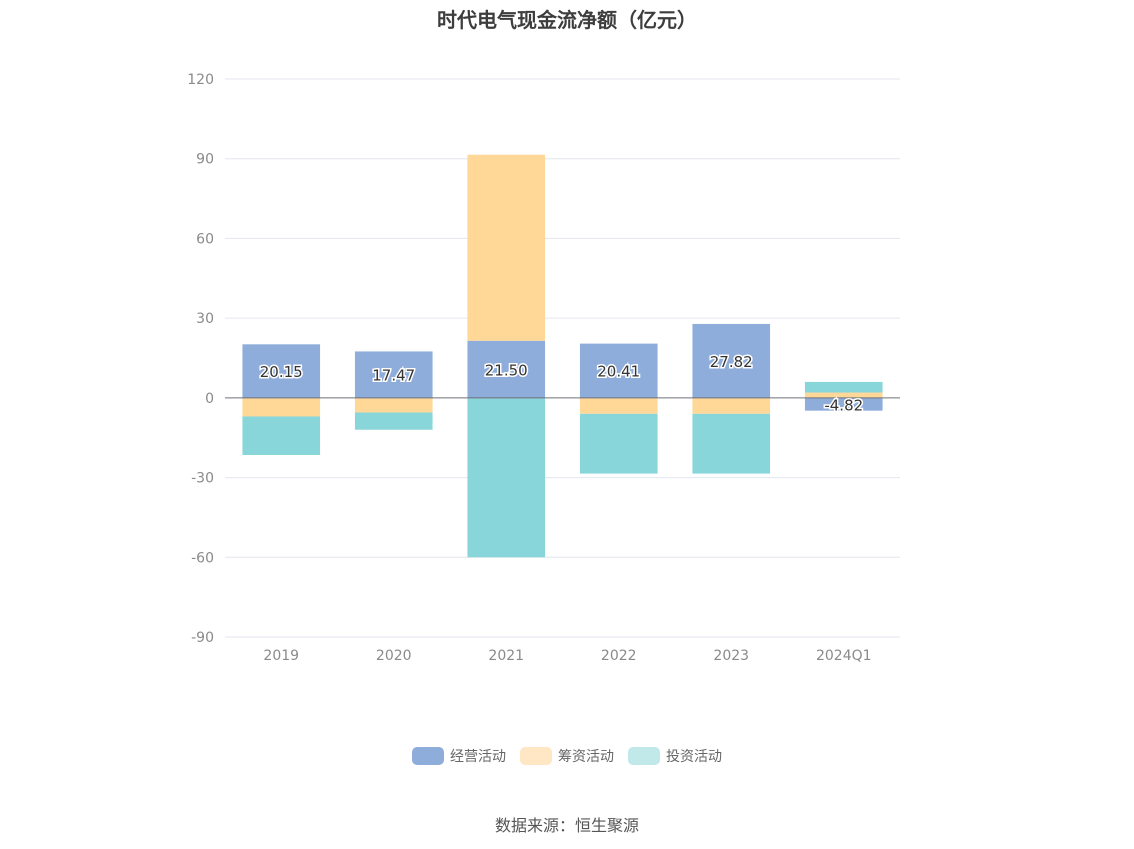 The height and width of the screenshot is (849, 1134). What do you see at coordinates (200, 80) in the screenshot?
I see `y-tick-label: 120` at bounding box center [200, 80].